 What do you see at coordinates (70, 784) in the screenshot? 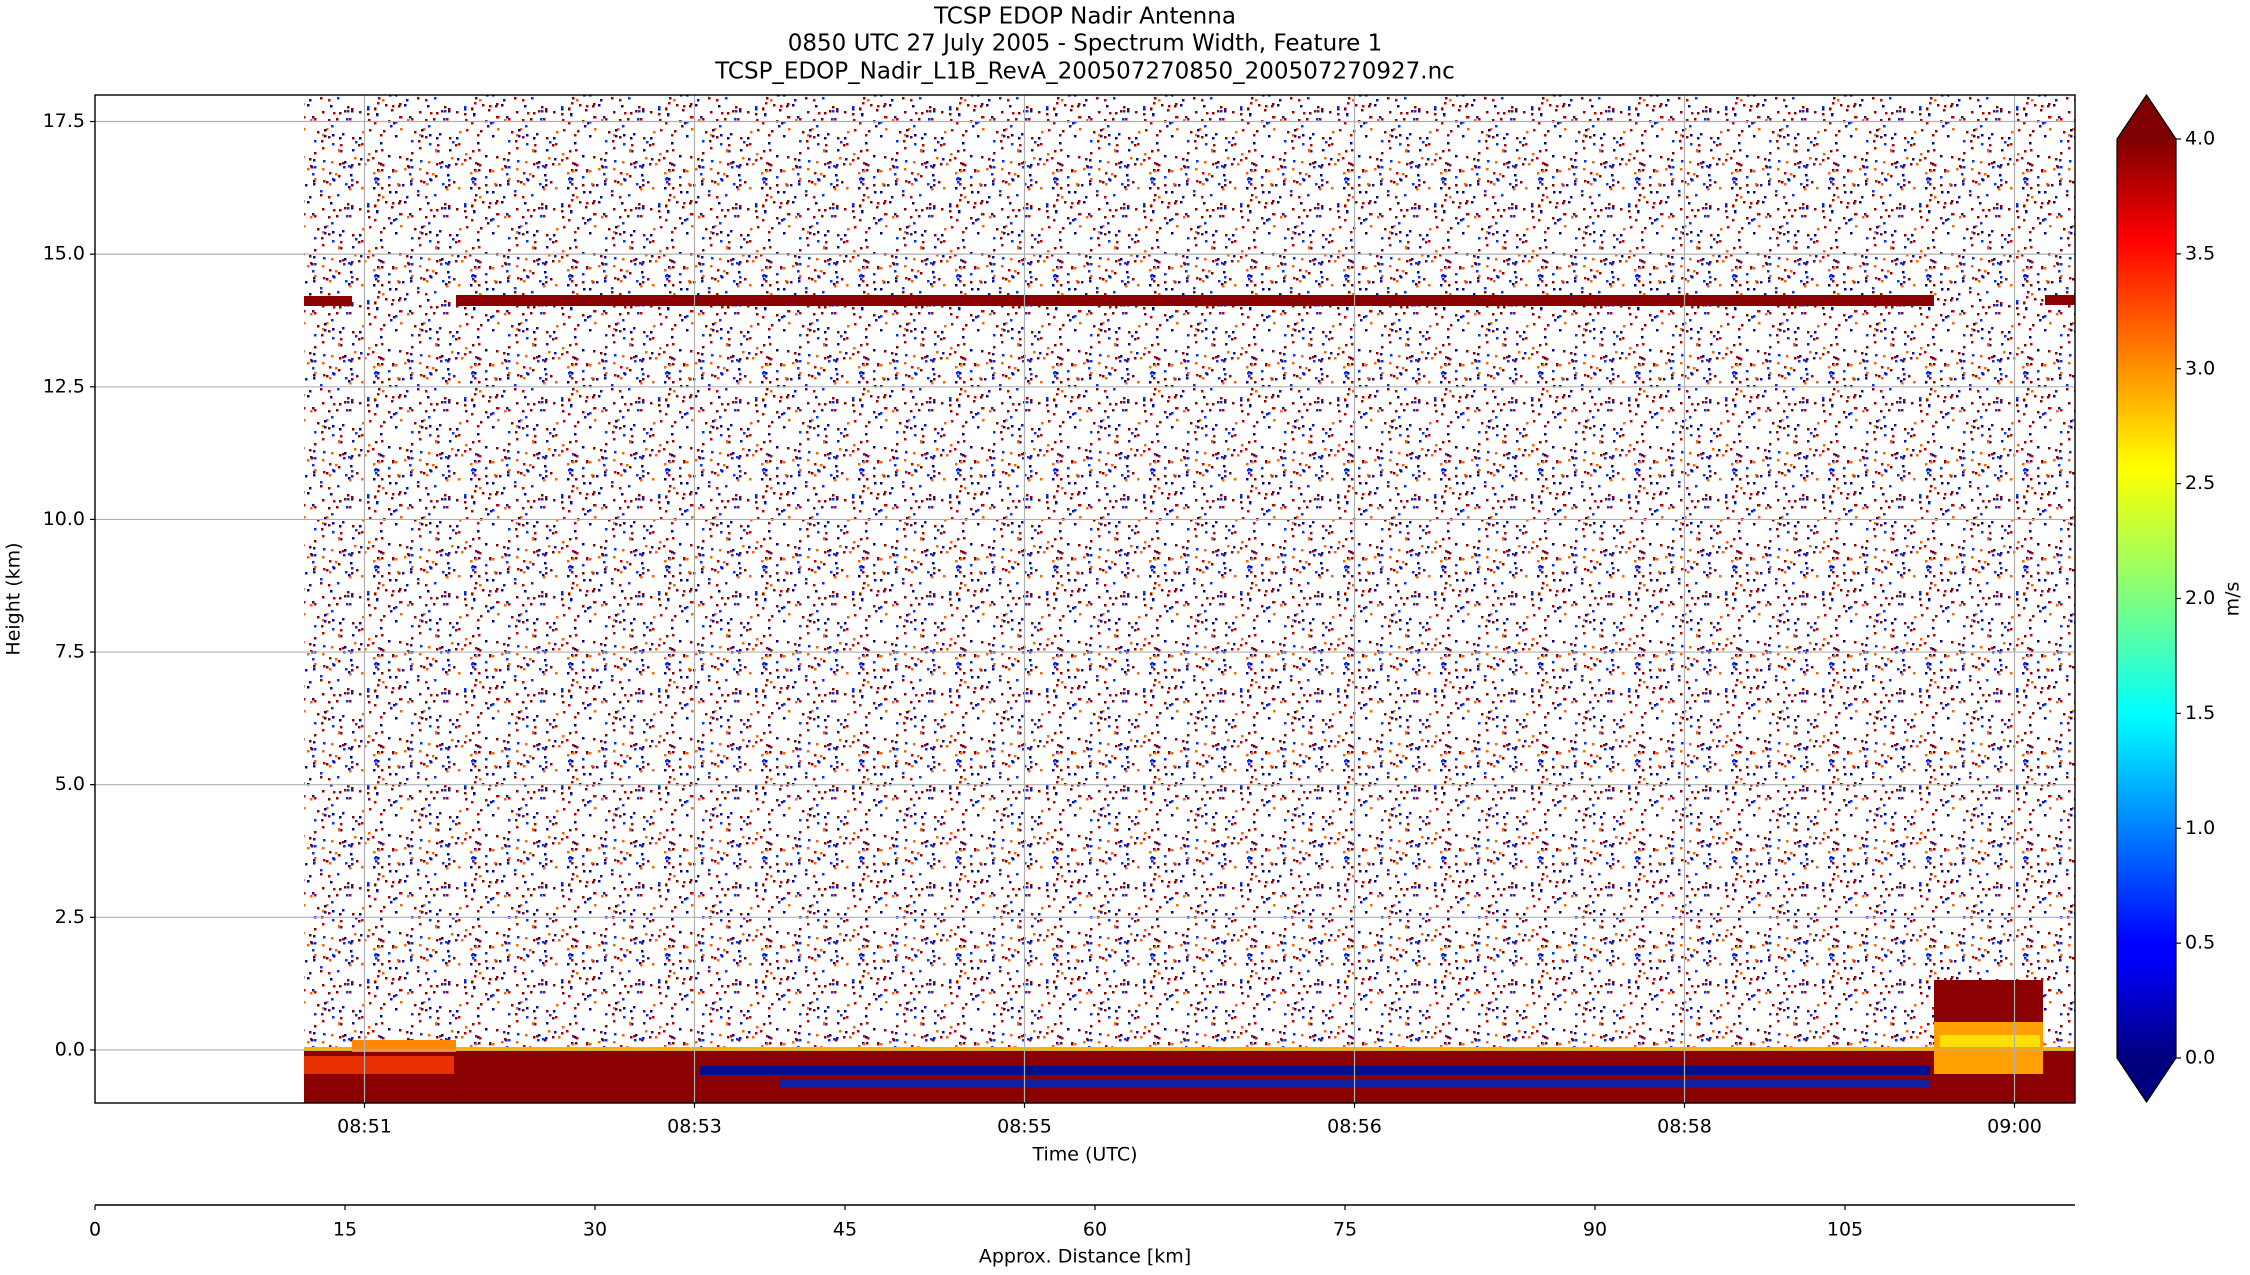
I see `y-tick-label: 5.0` at bounding box center [70, 784].